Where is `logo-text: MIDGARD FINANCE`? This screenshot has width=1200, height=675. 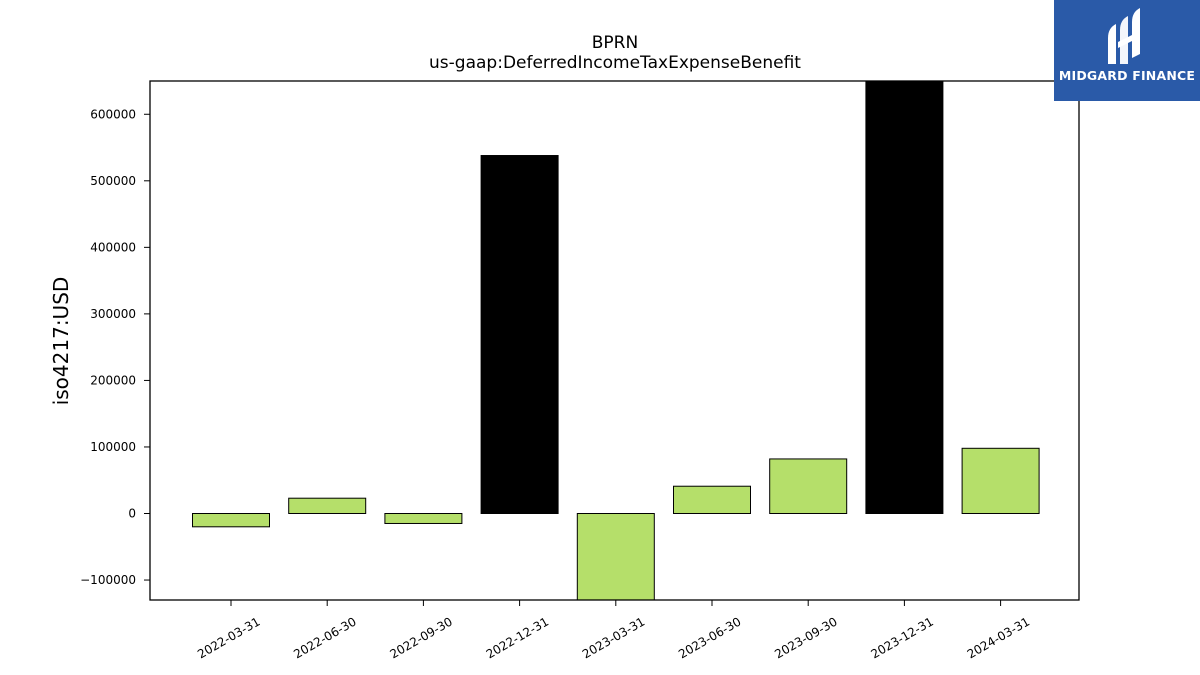 logo-text: MIDGARD FINANCE is located at coordinates (1127, 75).